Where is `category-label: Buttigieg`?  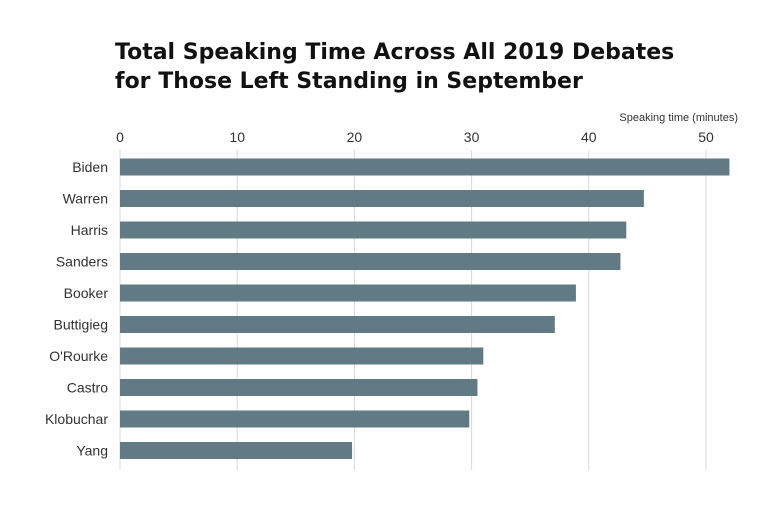
category-label: Buttigieg is located at coordinates (81, 325).